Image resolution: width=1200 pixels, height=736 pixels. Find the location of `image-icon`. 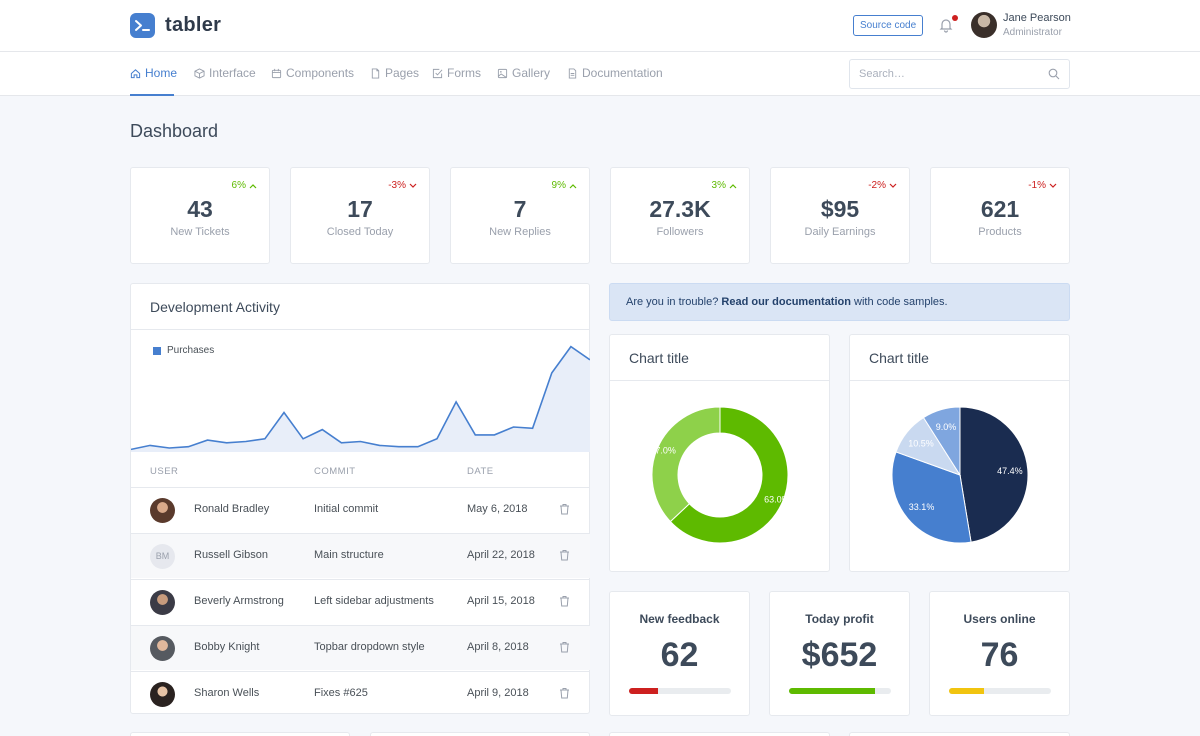

image-icon is located at coordinates (502, 73).